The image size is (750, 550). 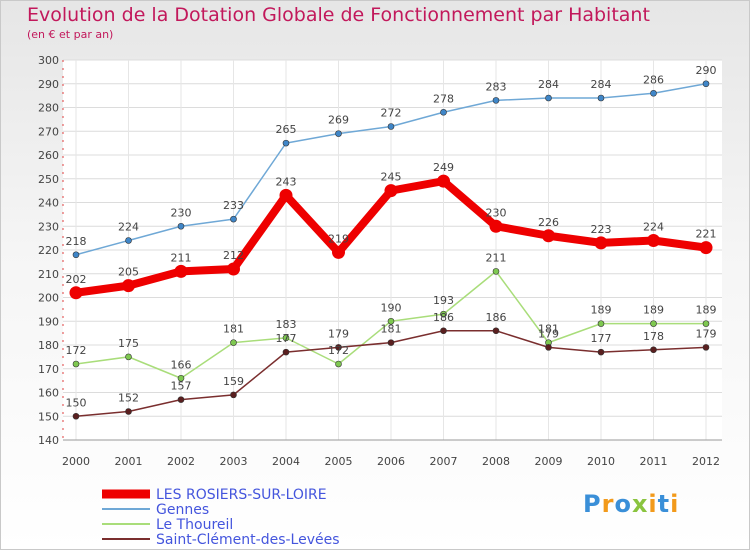 I want to click on legend-label: LES ROSIERS-SUR-LOIRE, so click(x=241, y=495).